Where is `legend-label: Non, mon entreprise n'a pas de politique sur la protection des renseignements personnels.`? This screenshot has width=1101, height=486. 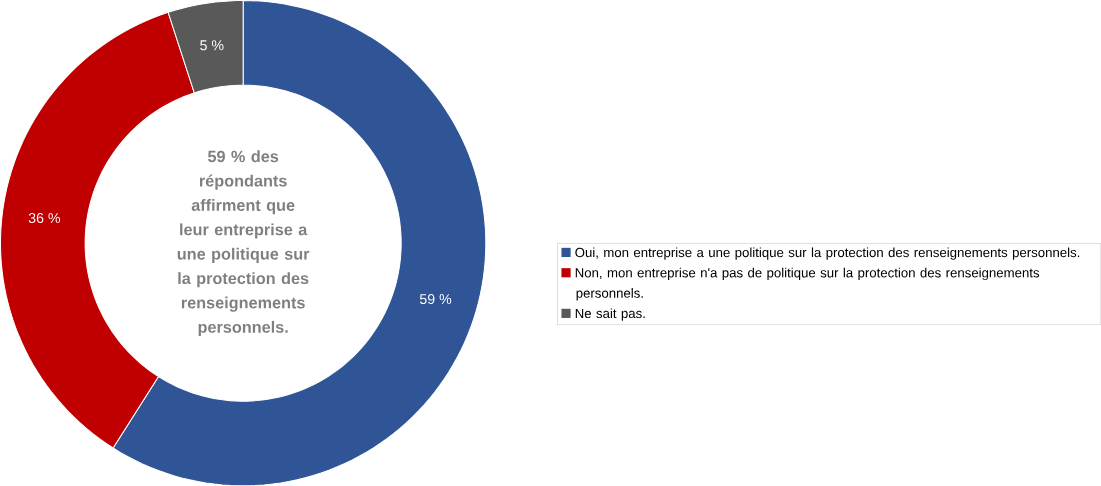 legend-label: Non, mon entreprise n'a pas de politique sur la protection des renseignements personnels. is located at coordinates (807, 284).